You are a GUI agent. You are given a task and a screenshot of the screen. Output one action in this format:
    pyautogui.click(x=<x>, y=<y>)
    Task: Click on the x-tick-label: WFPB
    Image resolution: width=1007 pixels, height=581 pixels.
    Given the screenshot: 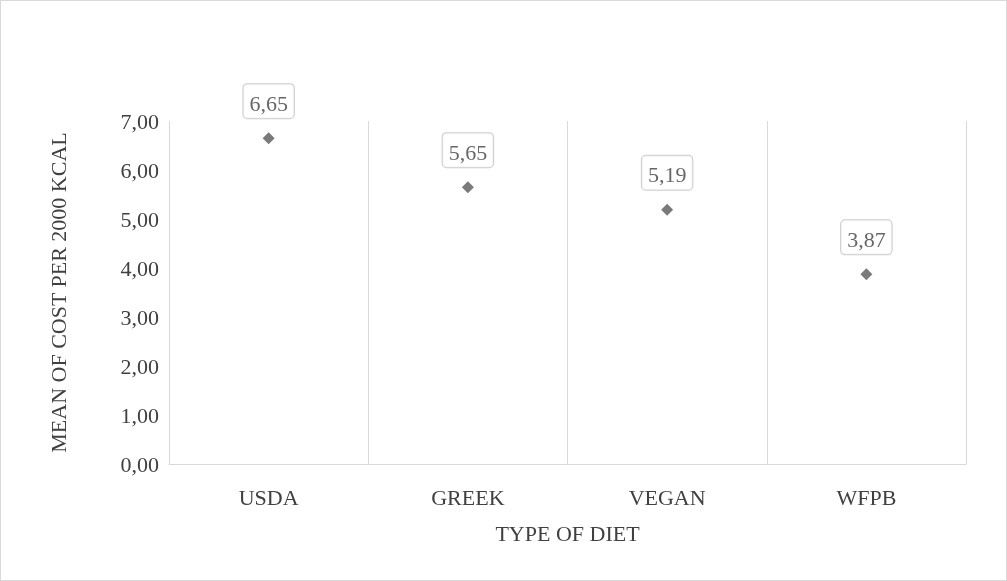 What is the action you would take?
    pyautogui.click(x=866, y=497)
    